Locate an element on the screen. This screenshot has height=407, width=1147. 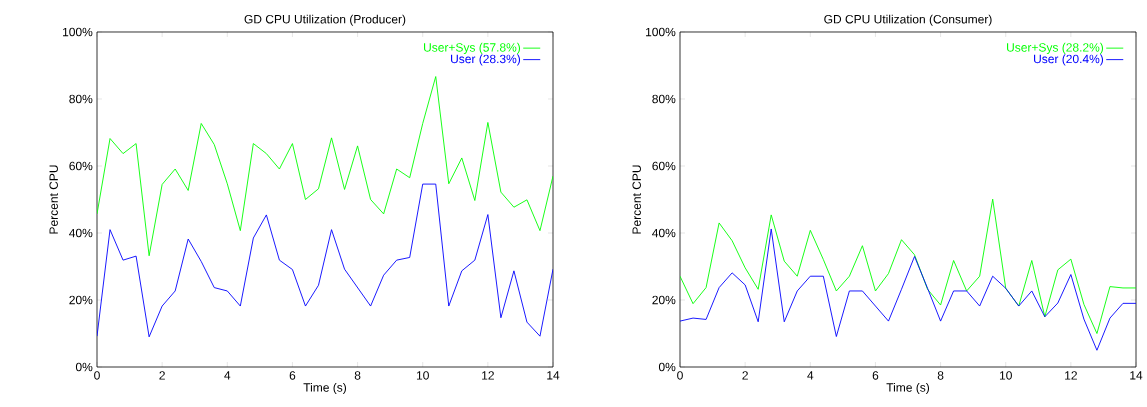
legend-label: User (20.4%) is located at coordinates (1069, 60).